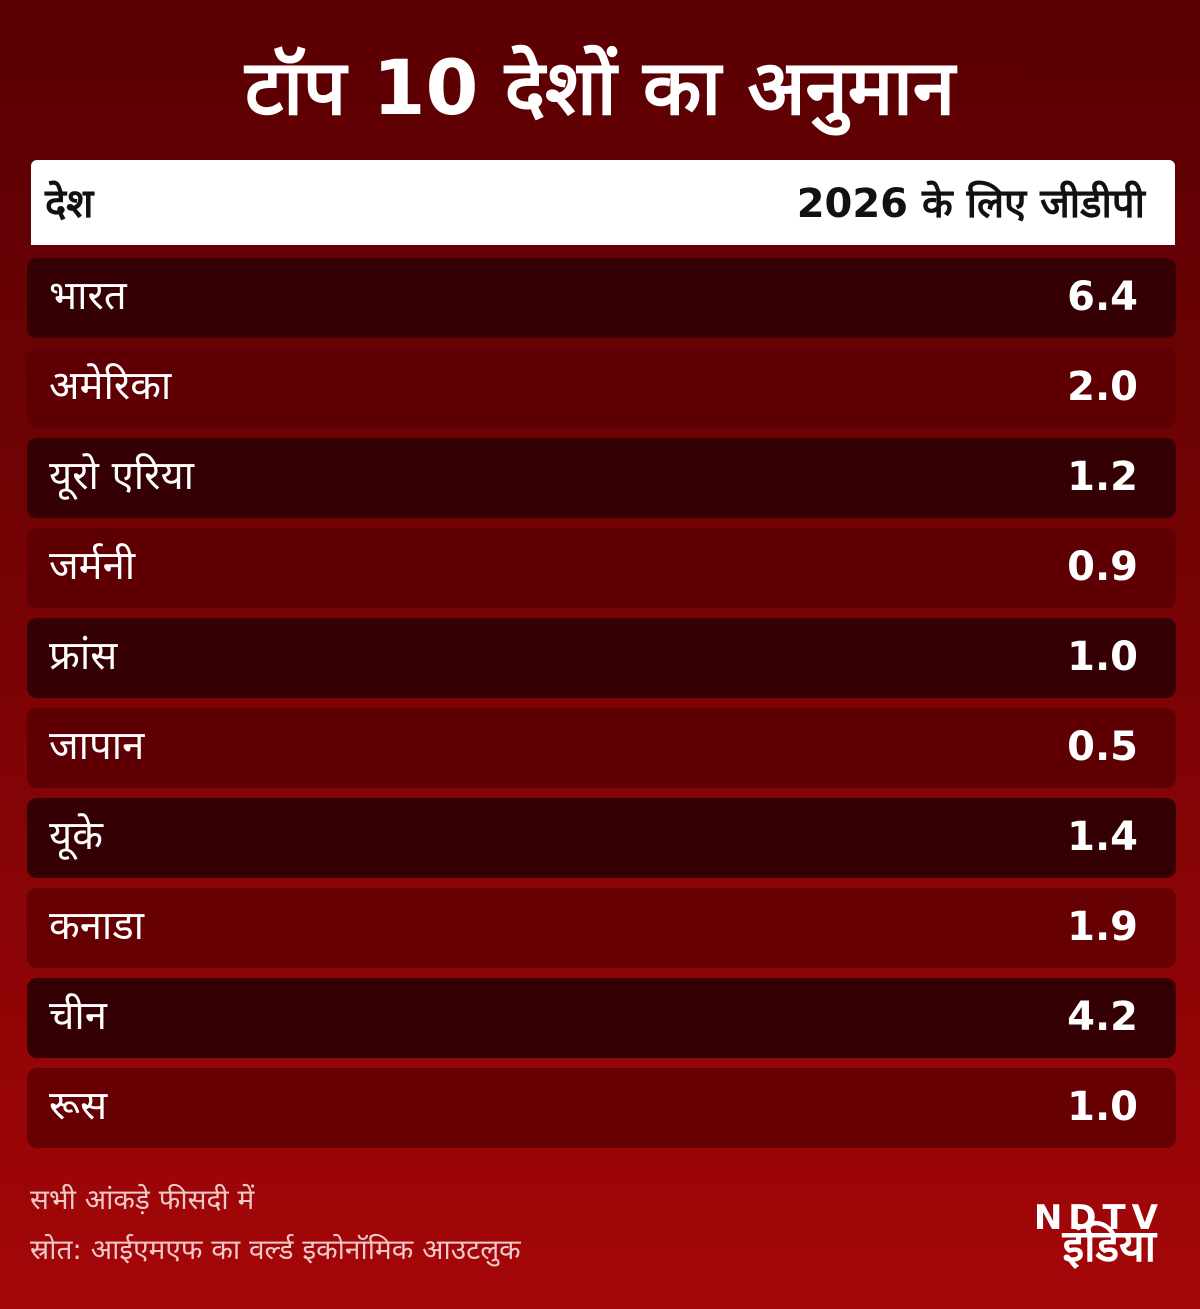 Image resolution: width=1200 pixels, height=1309 pixels. What do you see at coordinates (97, 926) in the screenshot?
I see `country-name: कनाडा` at bounding box center [97, 926].